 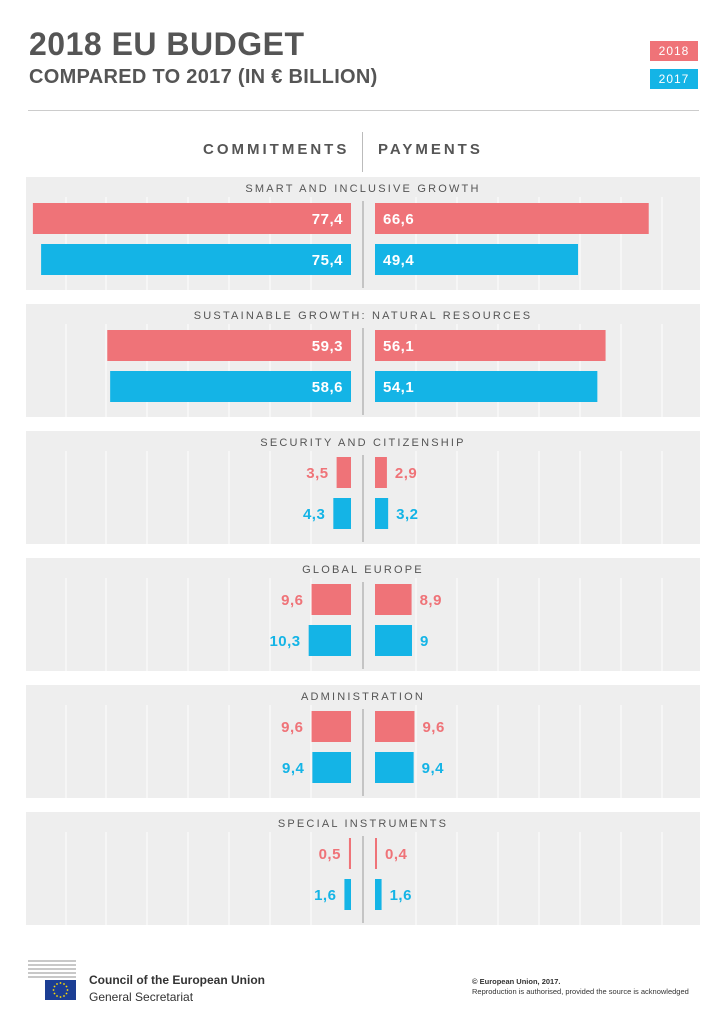 What do you see at coordinates (398, 387) in the screenshot?
I see `payments-value-label: 54,1` at bounding box center [398, 387].